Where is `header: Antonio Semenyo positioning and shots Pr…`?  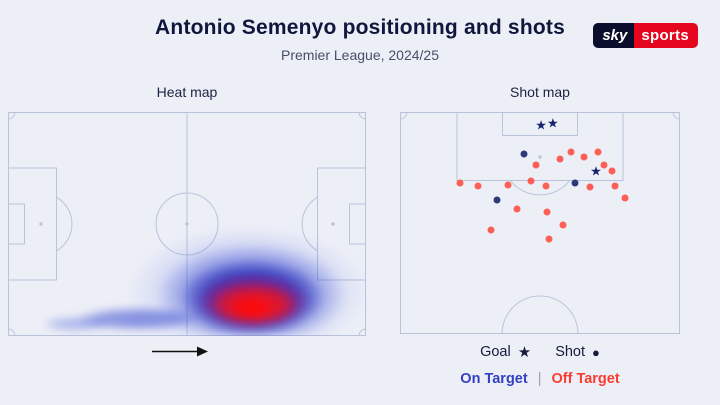 header: Antonio Semenyo positioning and shots Pr… is located at coordinates (360, 39).